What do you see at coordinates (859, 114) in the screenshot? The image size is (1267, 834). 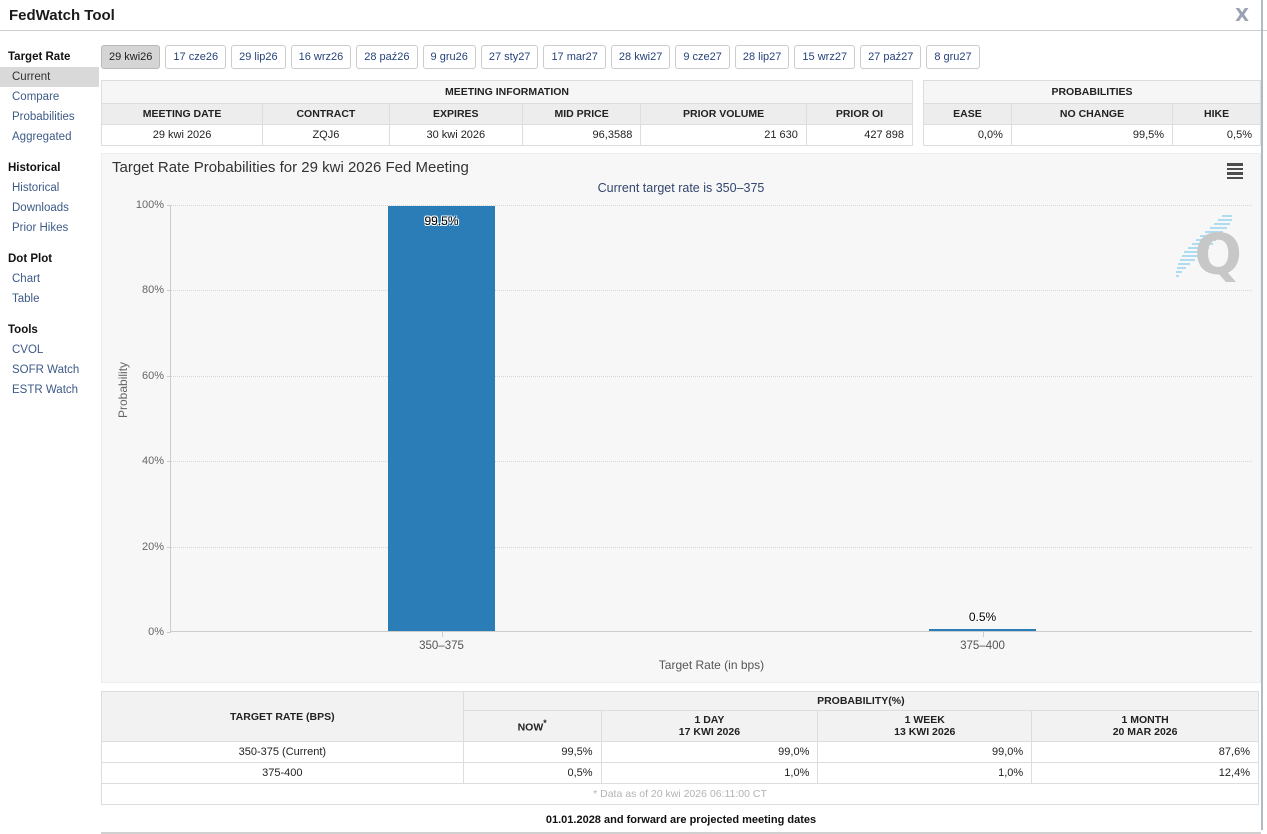 I see `column-header: PRIOR OI` at bounding box center [859, 114].